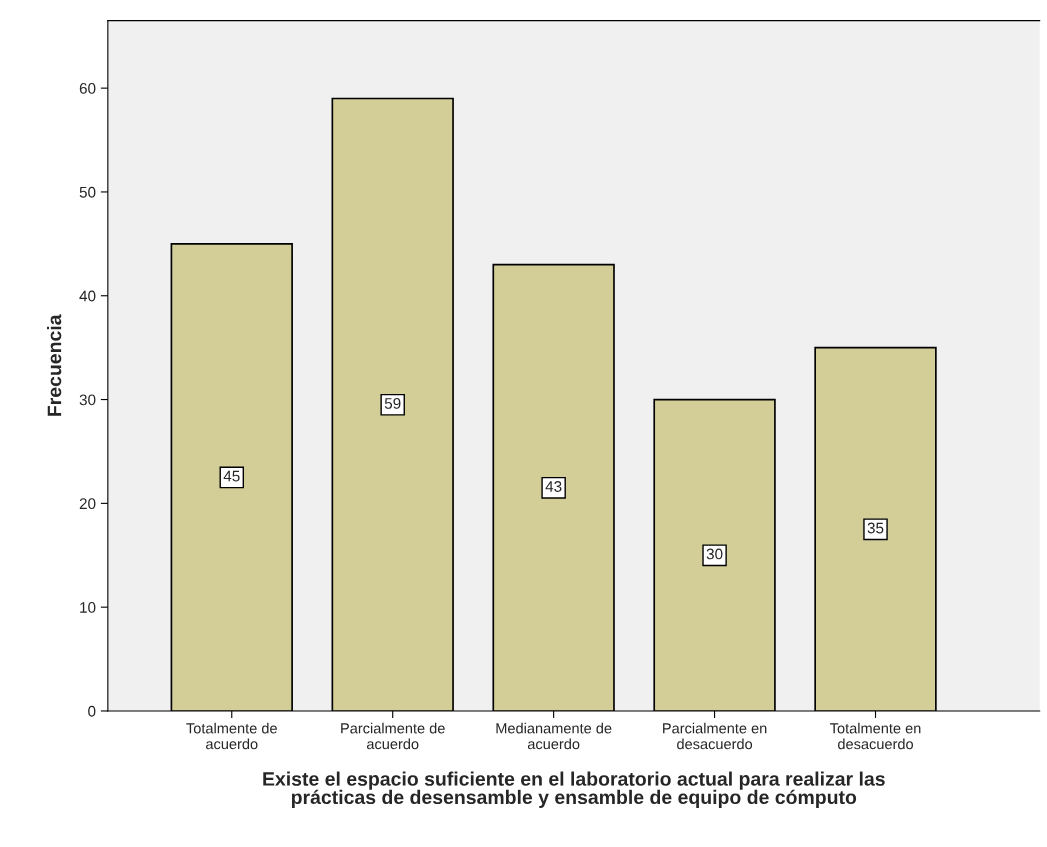  I want to click on x-axis-title: Existe el espacio suficiente en el laboratorio actual para realizar las prácticas de desensamble y ensamble de equipo de cómputo, so click(574, 789).